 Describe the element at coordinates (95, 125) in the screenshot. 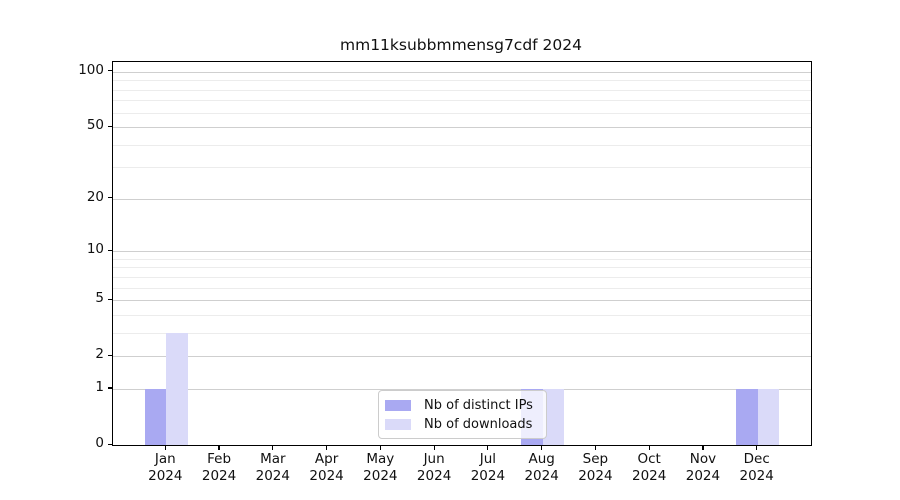

I see `y-tick-label: 50` at that location.